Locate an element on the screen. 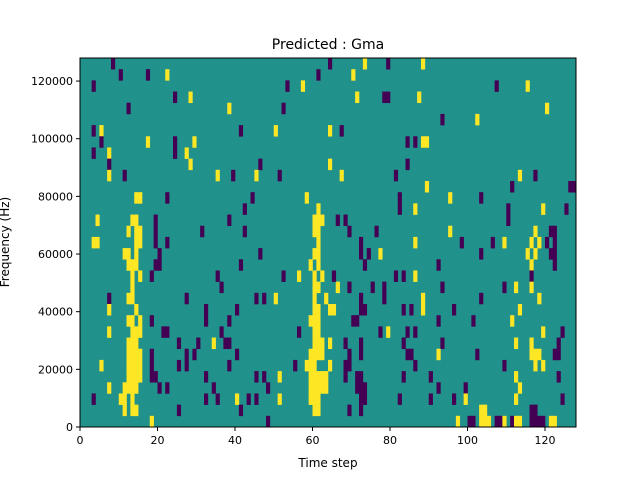 This screenshot has width=640, height=480. y-axis-ticks: 0 20000 40000 60000 80000 100000 120000 is located at coordinates (55, 254).